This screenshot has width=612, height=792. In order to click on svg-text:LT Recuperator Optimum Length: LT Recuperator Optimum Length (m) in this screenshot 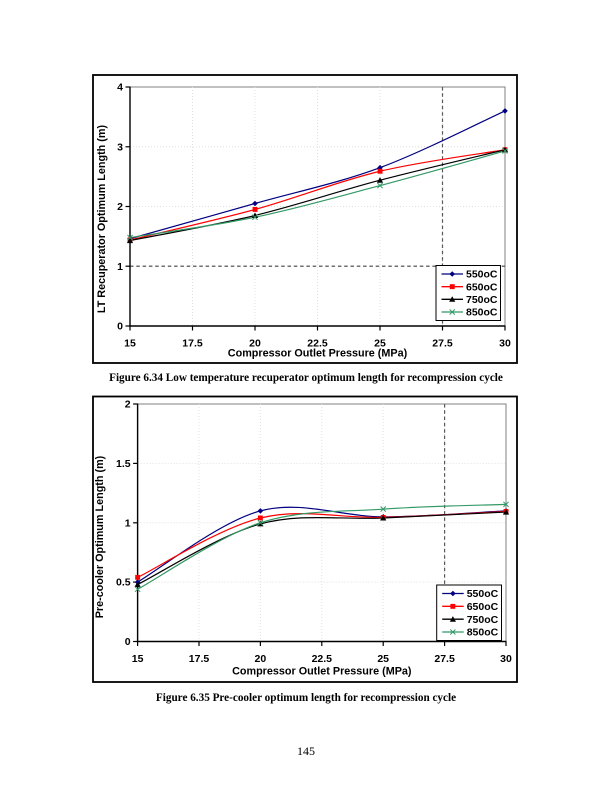, I will do `click(102, 219)`.